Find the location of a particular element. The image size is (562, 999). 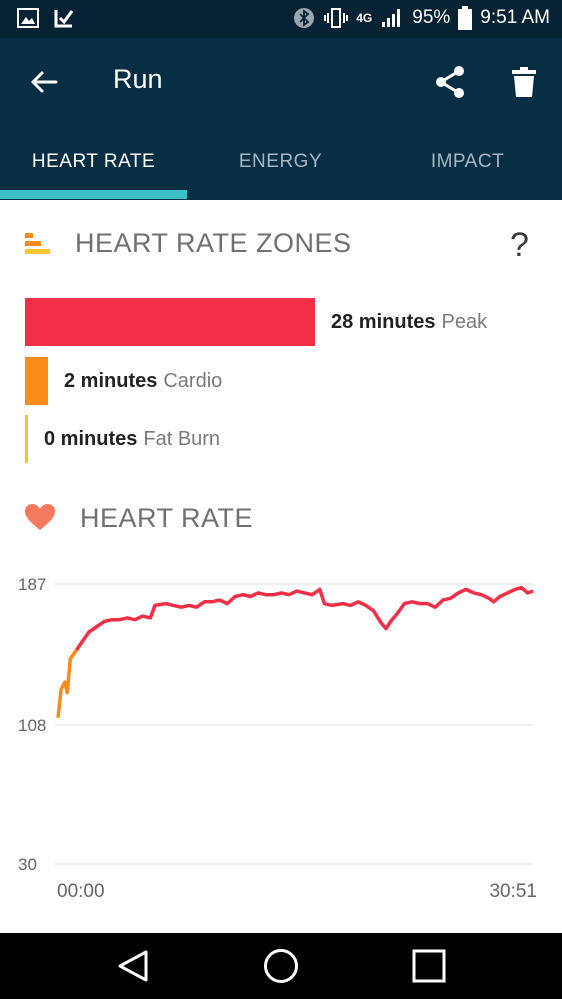

zone-minutes-cardio: 2 minutes is located at coordinates (111, 380).